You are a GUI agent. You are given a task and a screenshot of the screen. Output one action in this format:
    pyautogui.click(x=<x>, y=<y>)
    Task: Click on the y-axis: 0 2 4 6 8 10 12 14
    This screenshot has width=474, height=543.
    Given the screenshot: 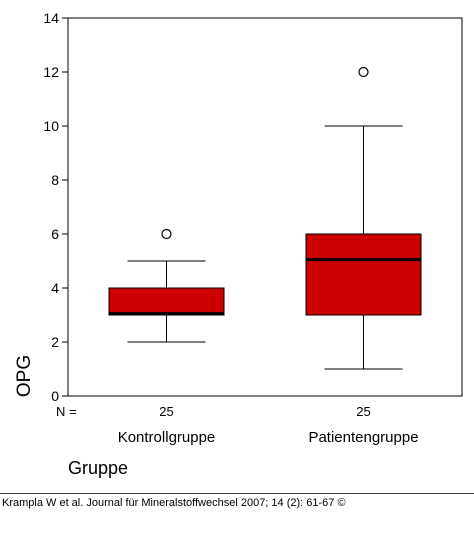 What is the action you would take?
    pyautogui.click(x=55, y=207)
    